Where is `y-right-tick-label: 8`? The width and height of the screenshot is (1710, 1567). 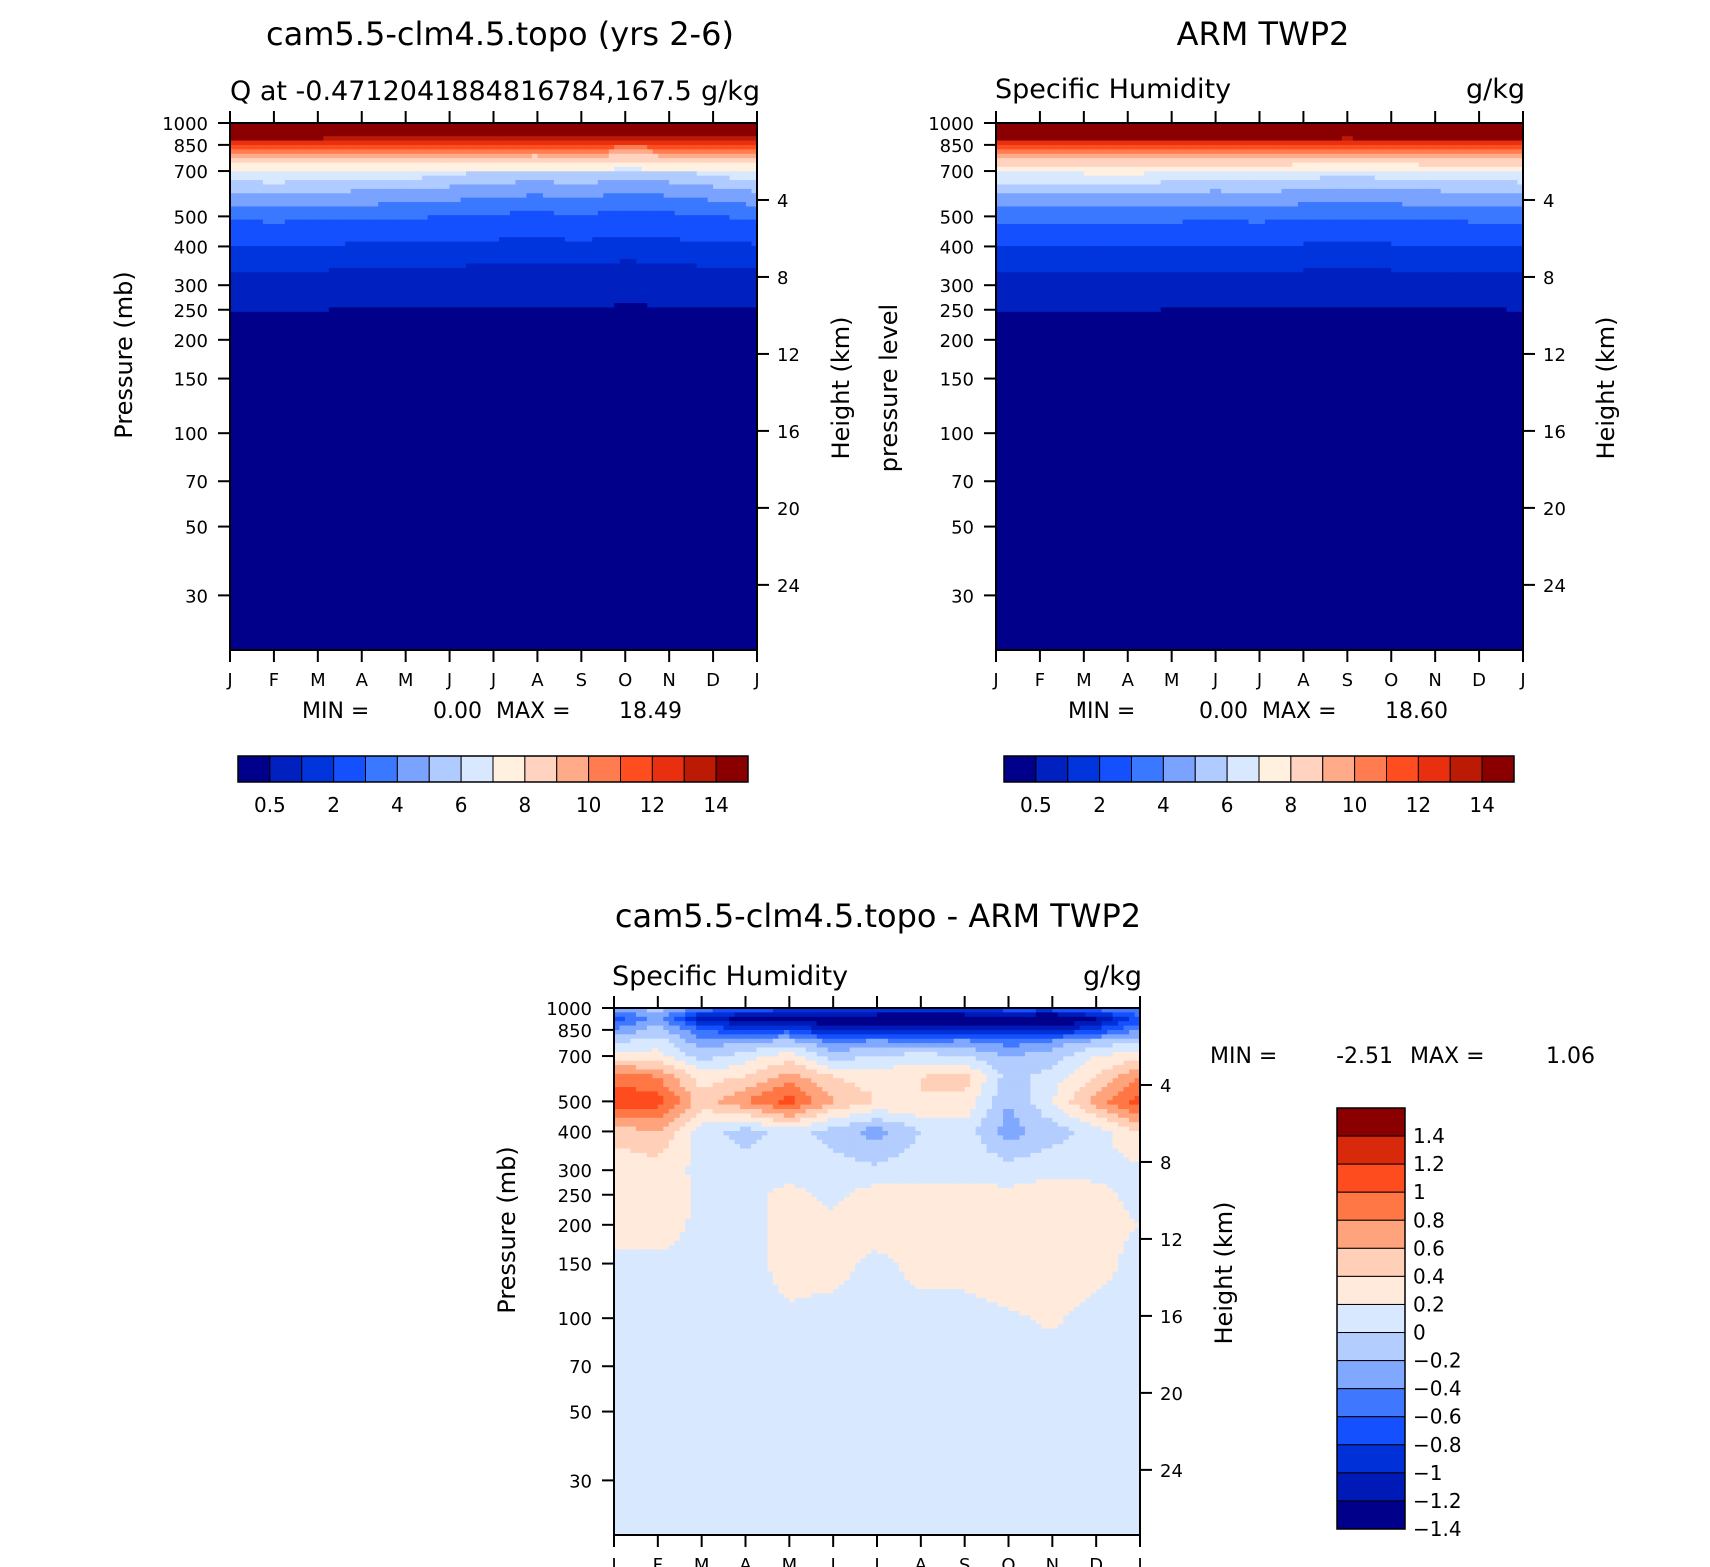
y-right-tick-label: 8 is located at coordinates (1548, 278).